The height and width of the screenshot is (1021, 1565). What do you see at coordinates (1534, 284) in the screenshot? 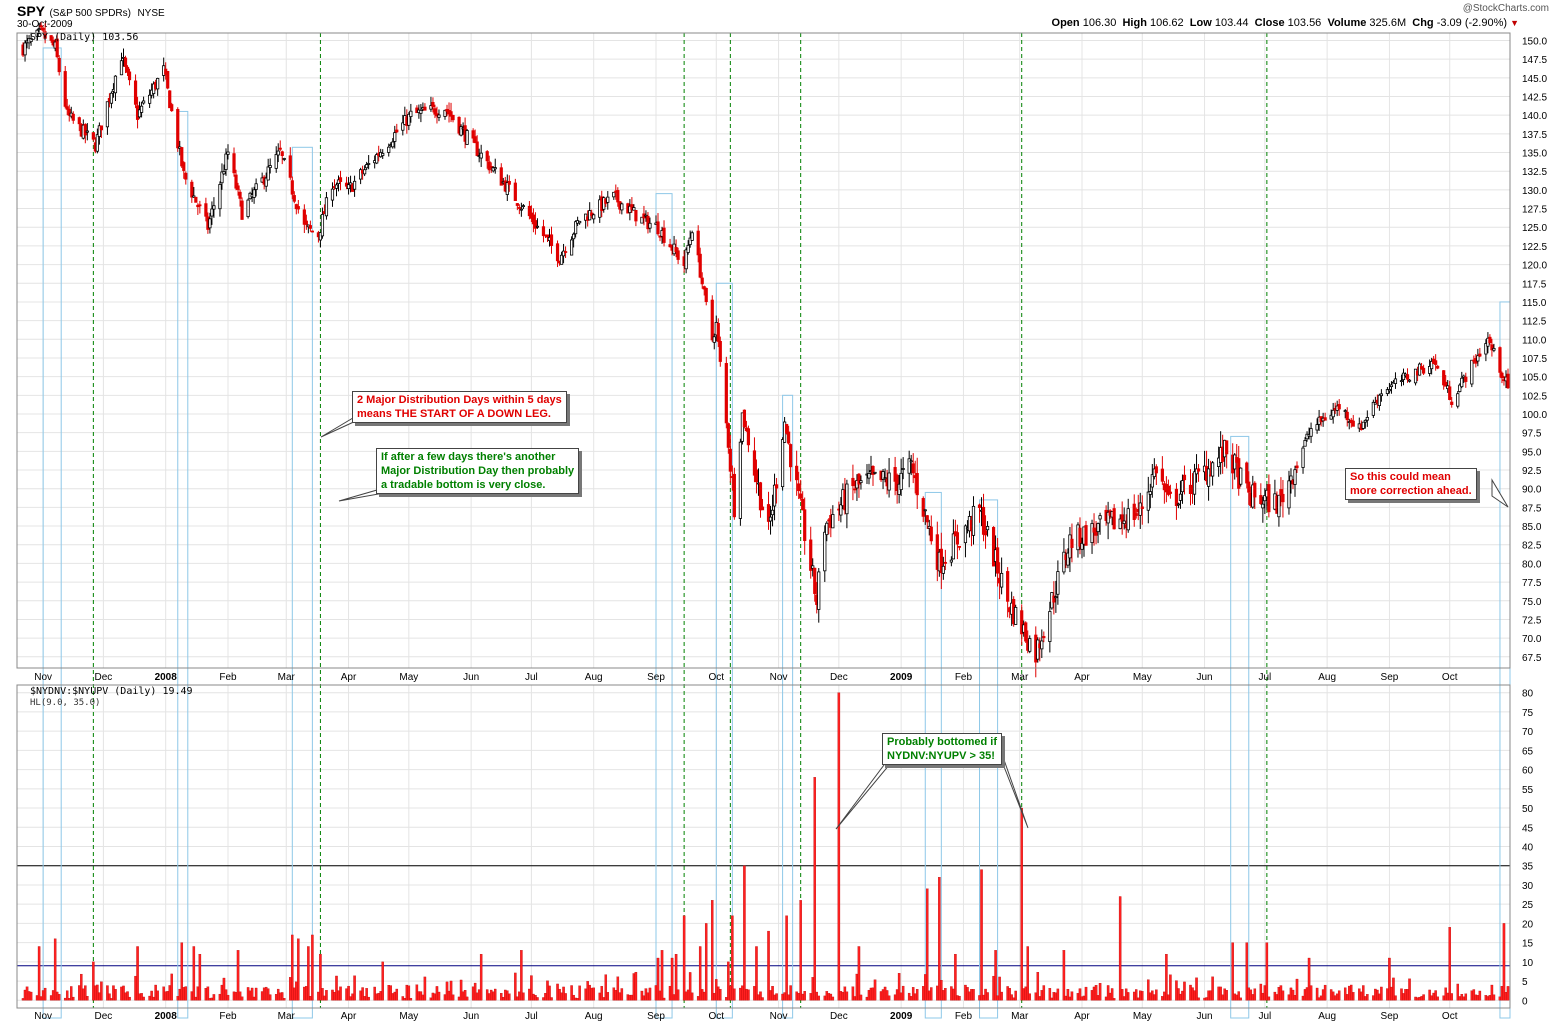
I see `price-tick-label: 117.5` at bounding box center [1534, 284].